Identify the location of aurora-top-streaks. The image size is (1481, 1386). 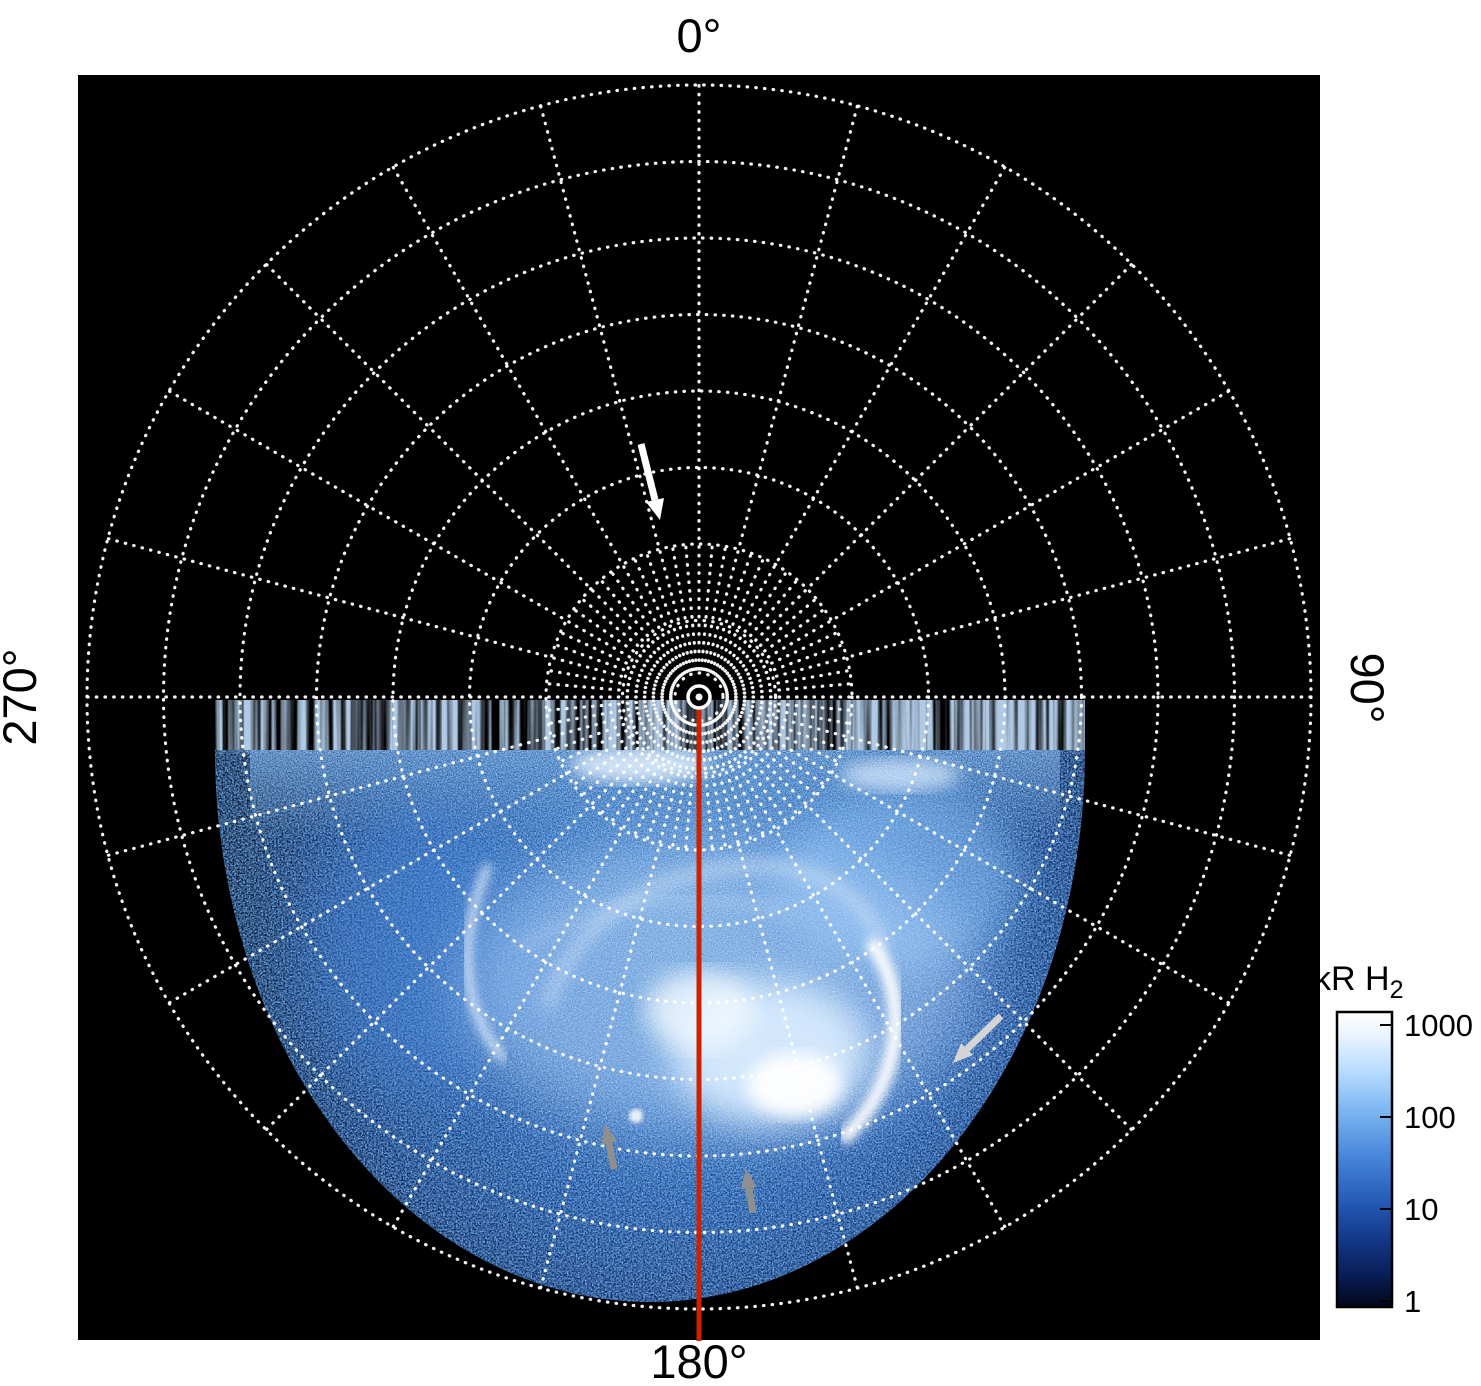
(650, 727).